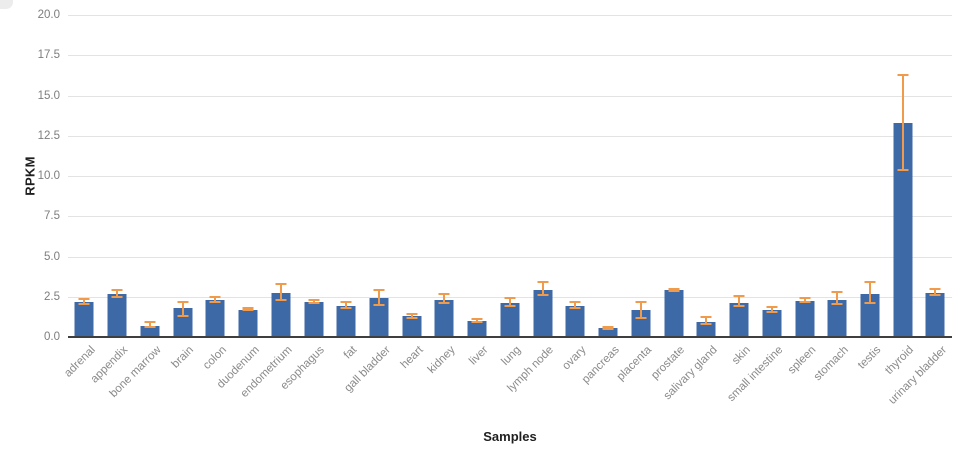  Describe the element at coordinates (84, 301) in the screenshot. I see `error-bar-stem-adrenal` at that location.